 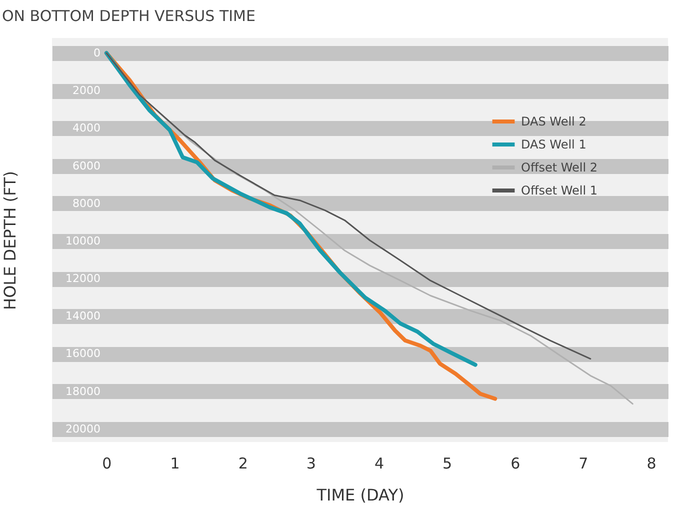 I want to click on x-tick-label: 3, so click(x=311, y=463).